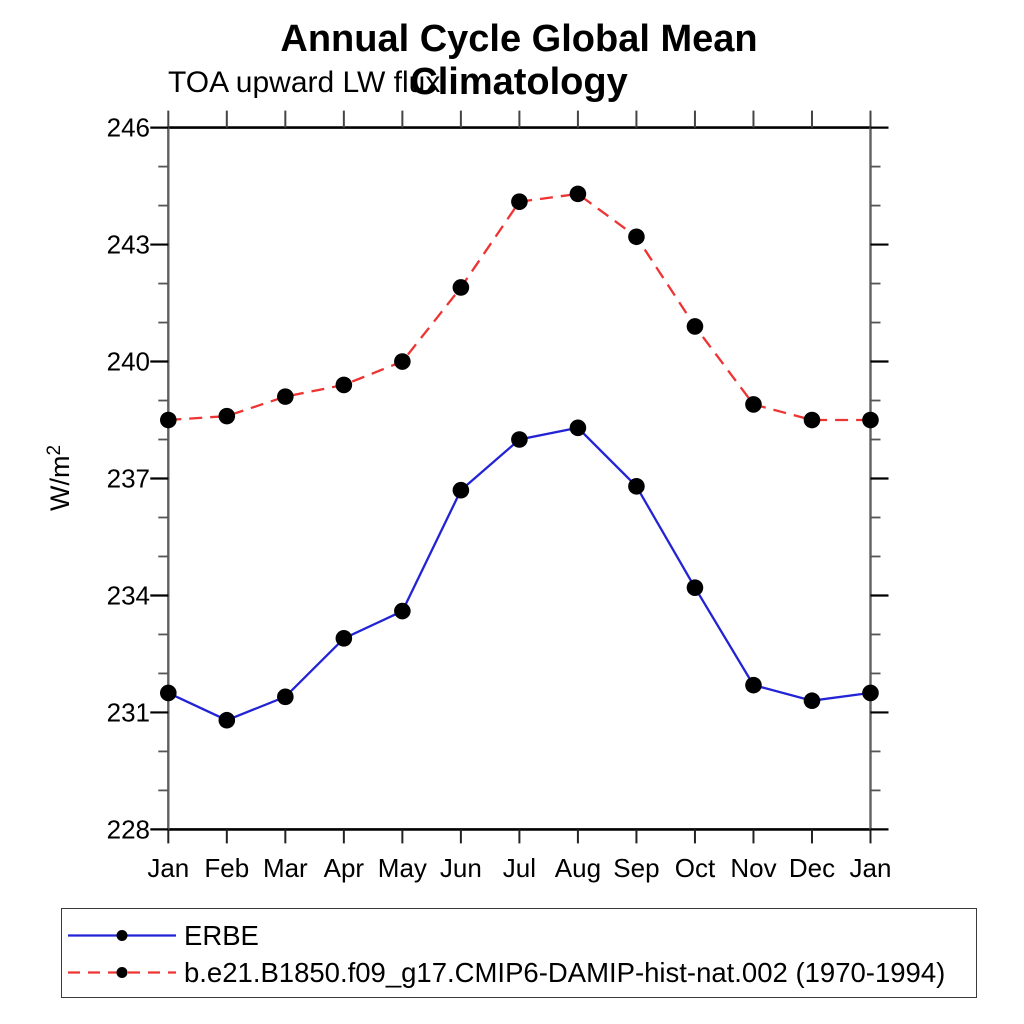 Image resolution: width=1024 pixels, height=1024 pixels. Describe the element at coordinates (128, 479) in the screenshot. I see `y-tick-label: 237` at that location.